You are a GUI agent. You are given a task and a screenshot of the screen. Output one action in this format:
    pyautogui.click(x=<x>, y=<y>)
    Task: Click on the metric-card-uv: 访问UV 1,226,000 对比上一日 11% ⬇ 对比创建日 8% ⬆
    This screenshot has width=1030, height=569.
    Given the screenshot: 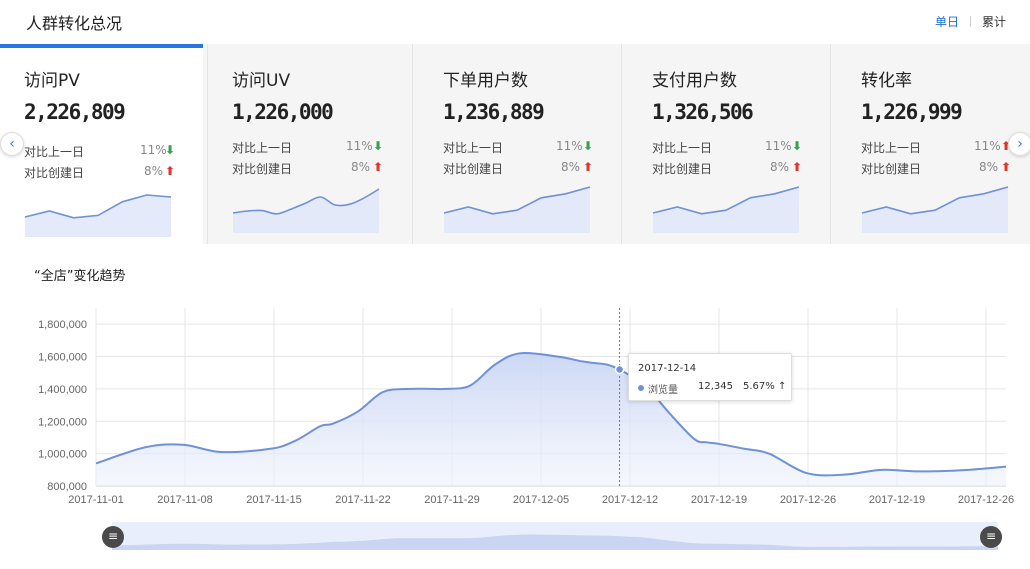 What is the action you would take?
    pyautogui.click(x=309, y=144)
    